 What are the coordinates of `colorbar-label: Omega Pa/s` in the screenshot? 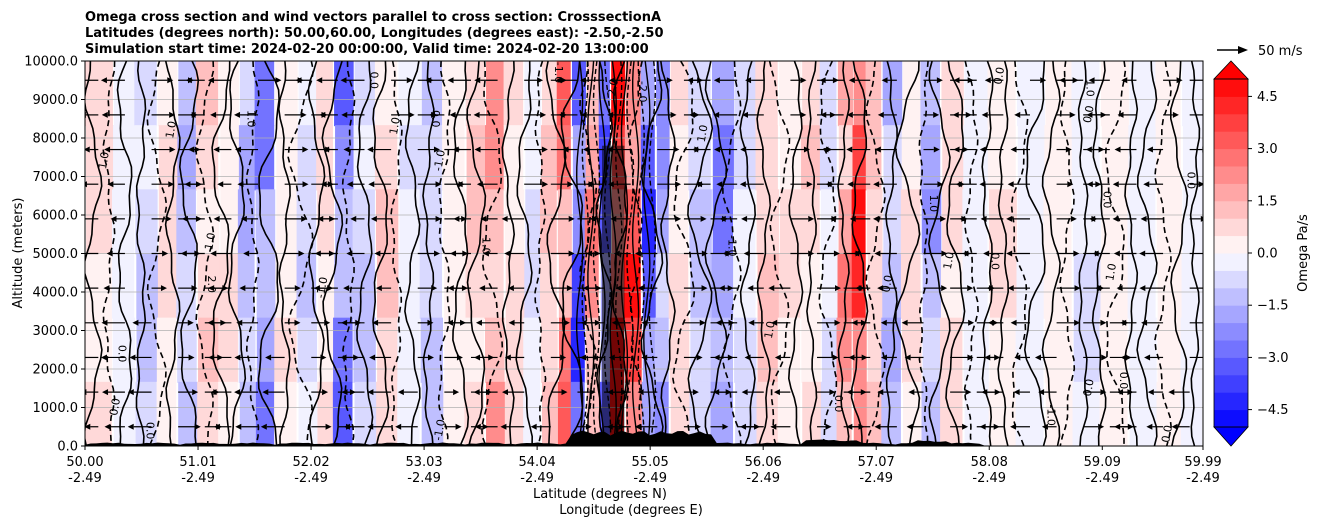 It's located at (1303, 253).